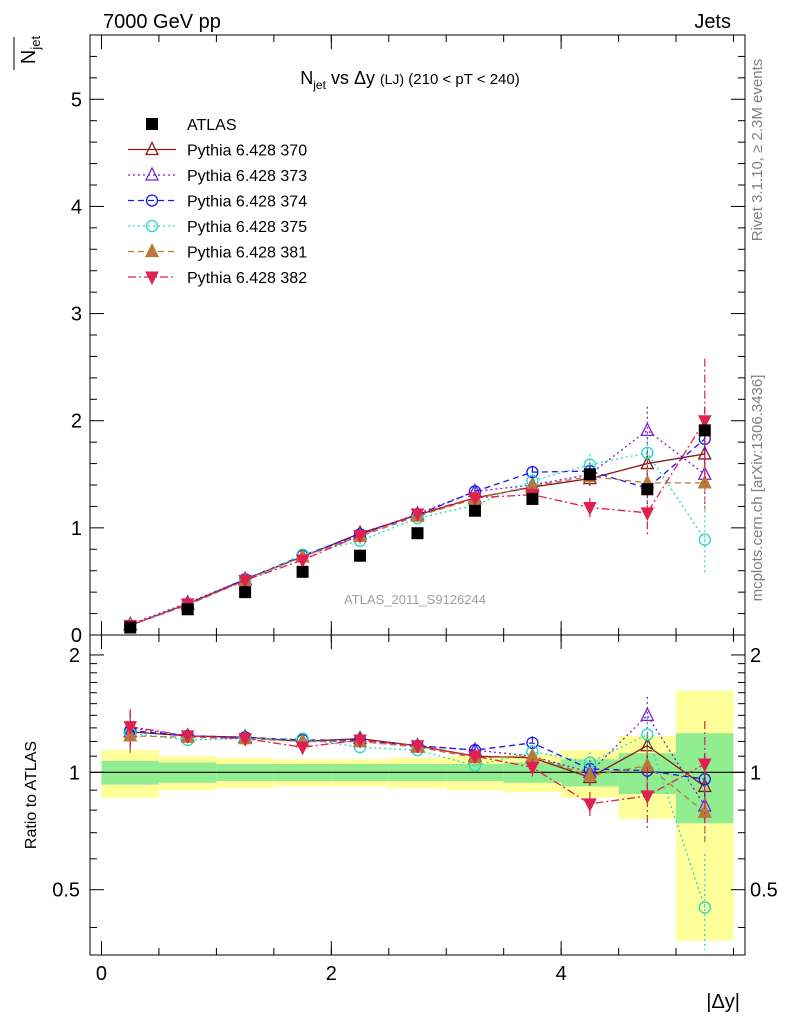 The width and height of the screenshot is (786, 1024). Describe the element at coordinates (247, 278) in the screenshot. I see `legend-label: Pythia 6.428 382` at that location.